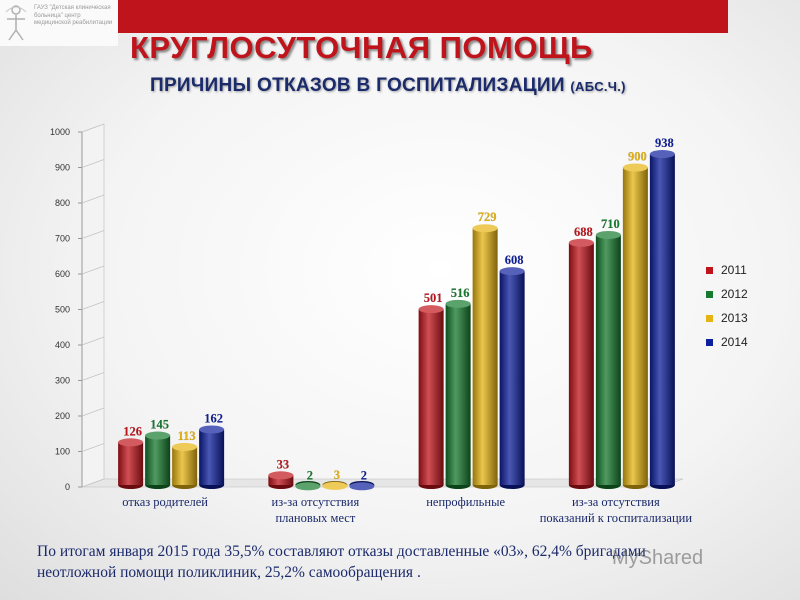 Image resolution: width=800 pixels, height=600 pixels. I want to click on y-tick-label: 1000, so click(60, 132).